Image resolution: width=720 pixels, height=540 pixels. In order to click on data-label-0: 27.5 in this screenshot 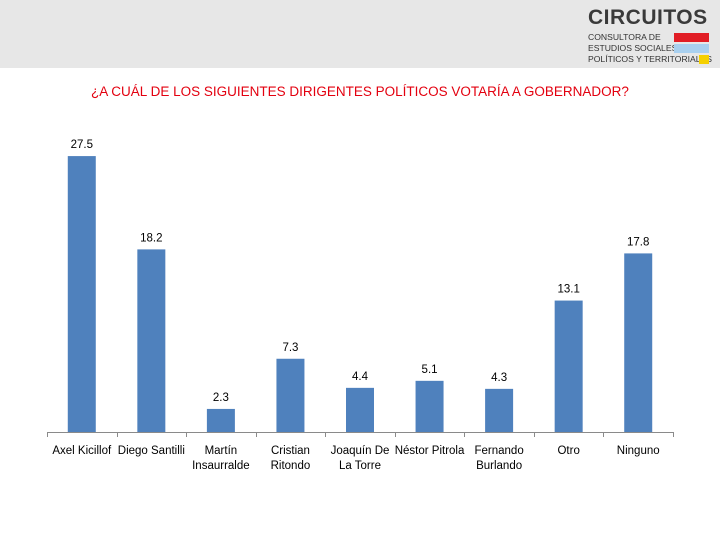, I will do `click(82, 145)`.